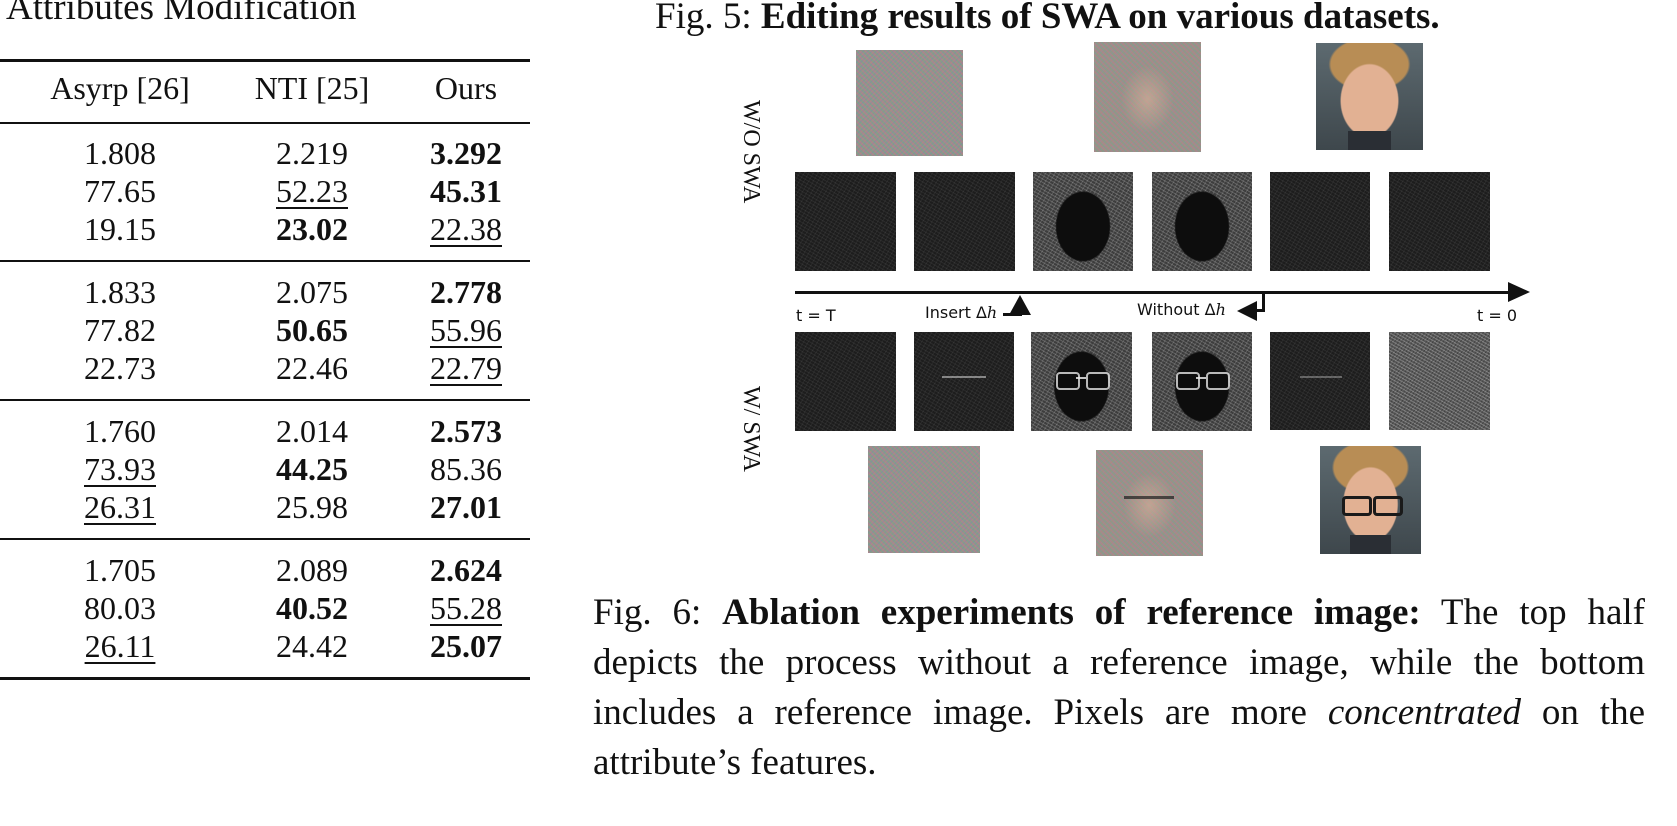 The image size is (1677, 826). Describe the element at coordinates (1220, 309) in the screenshot. I see `timeline-without-symbol: h` at that location.